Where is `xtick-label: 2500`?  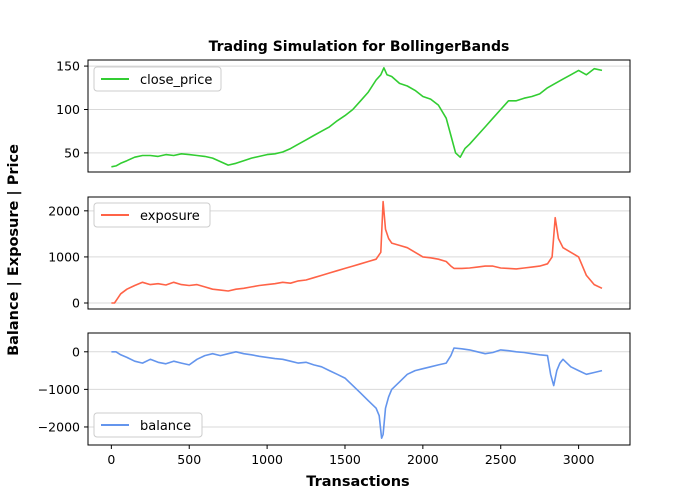 xtick-label: 2500 is located at coordinates (501, 459).